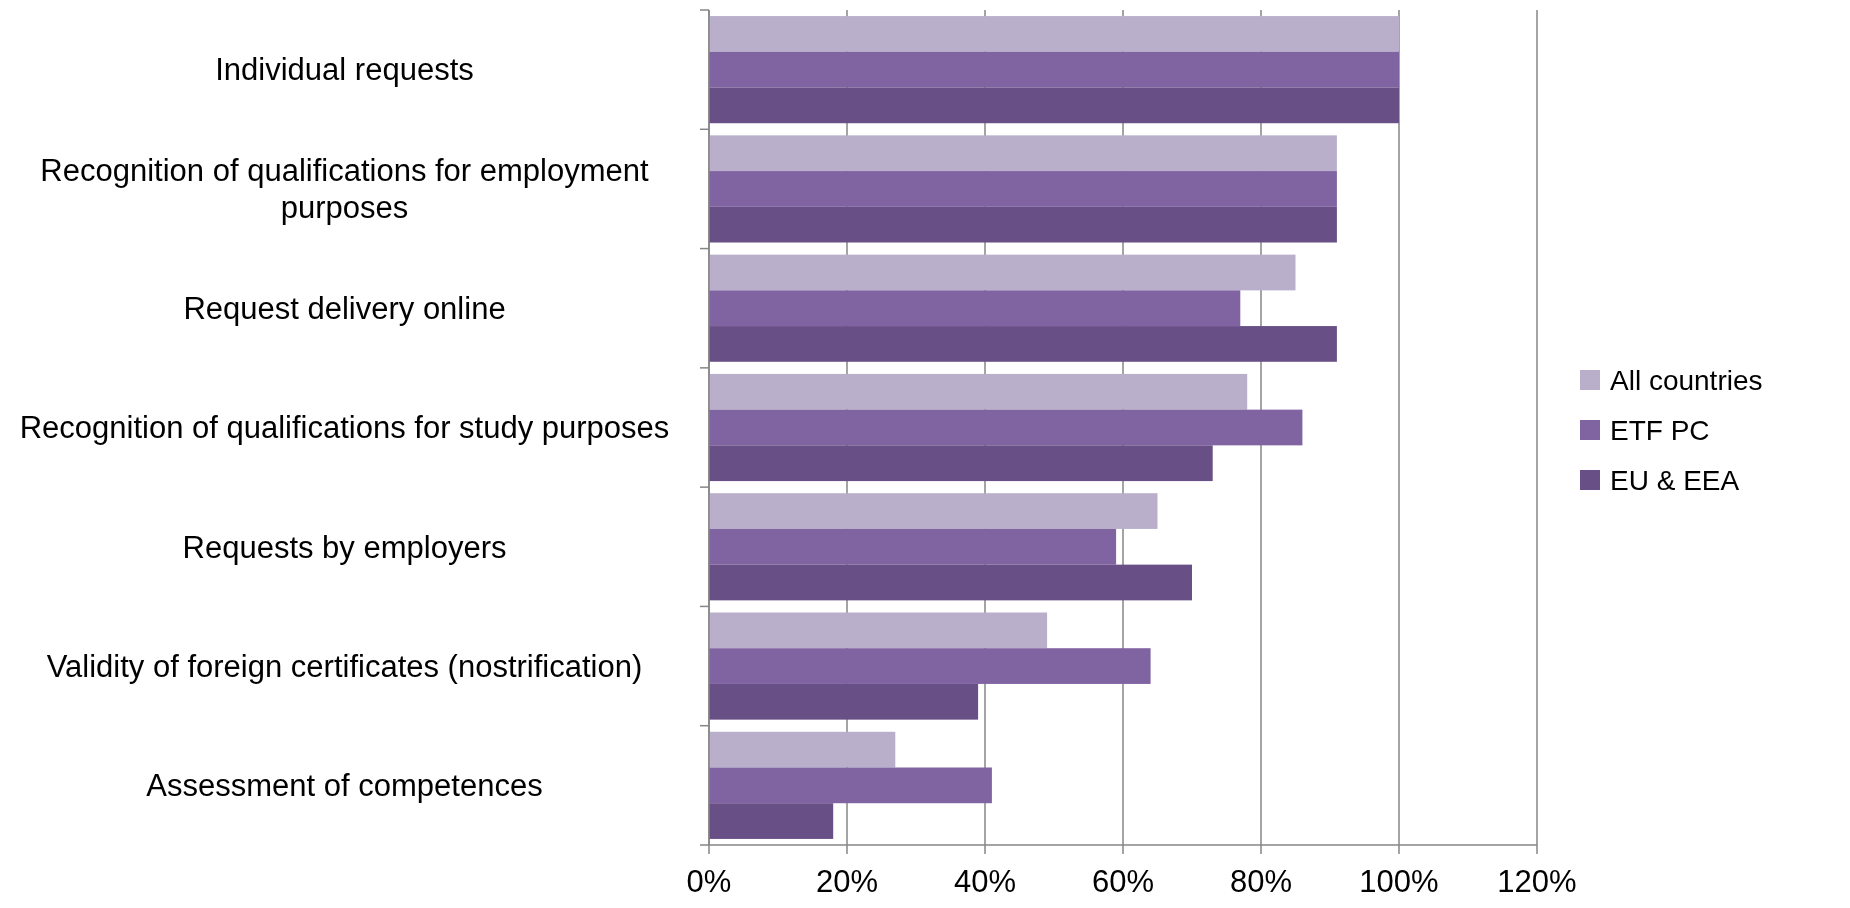 The width and height of the screenshot is (1850, 908). Describe the element at coordinates (1399, 881) in the screenshot. I see `x-tick-label: 100%` at that location.